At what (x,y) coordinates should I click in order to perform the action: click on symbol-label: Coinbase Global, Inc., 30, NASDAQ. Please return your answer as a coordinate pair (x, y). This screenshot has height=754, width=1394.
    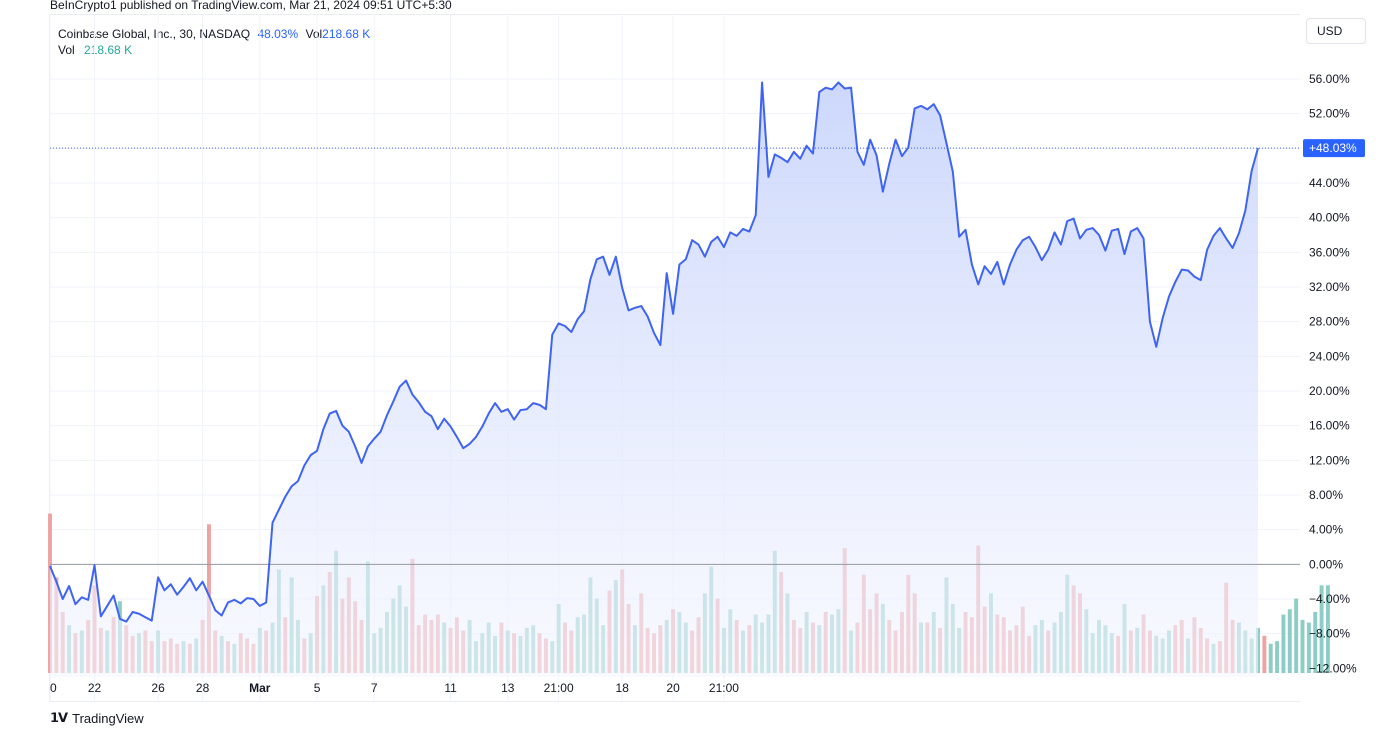
    Looking at the image, I should click on (154, 34).